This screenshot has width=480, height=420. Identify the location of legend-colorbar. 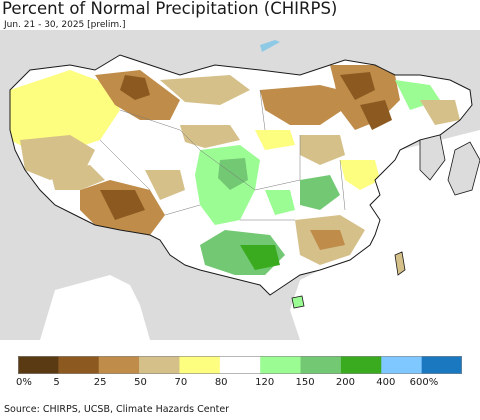
(240, 365).